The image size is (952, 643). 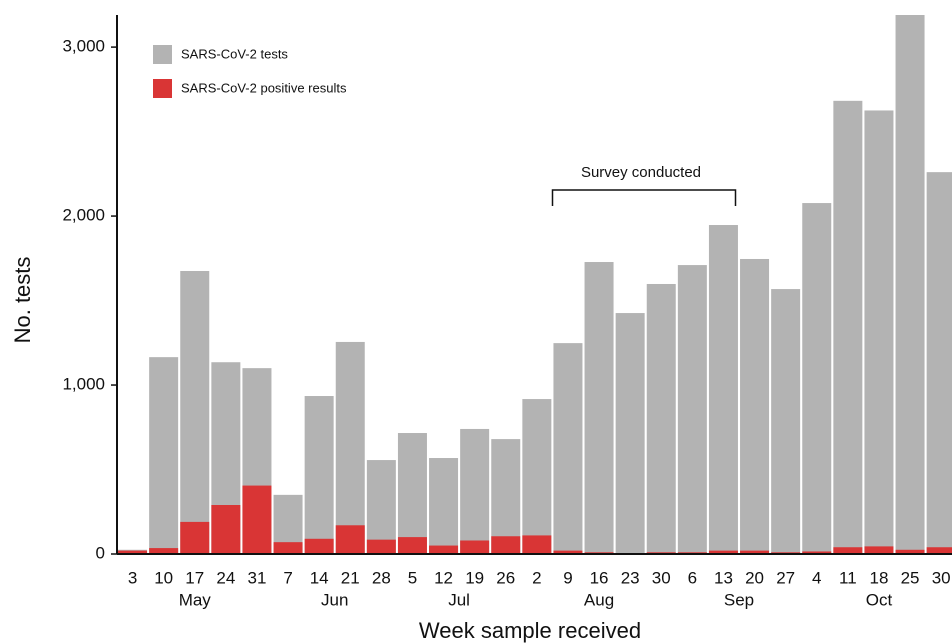 What do you see at coordinates (264, 87) in the screenshot?
I see `legend-label: SARS-CoV-2 positive results` at bounding box center [264, 87].